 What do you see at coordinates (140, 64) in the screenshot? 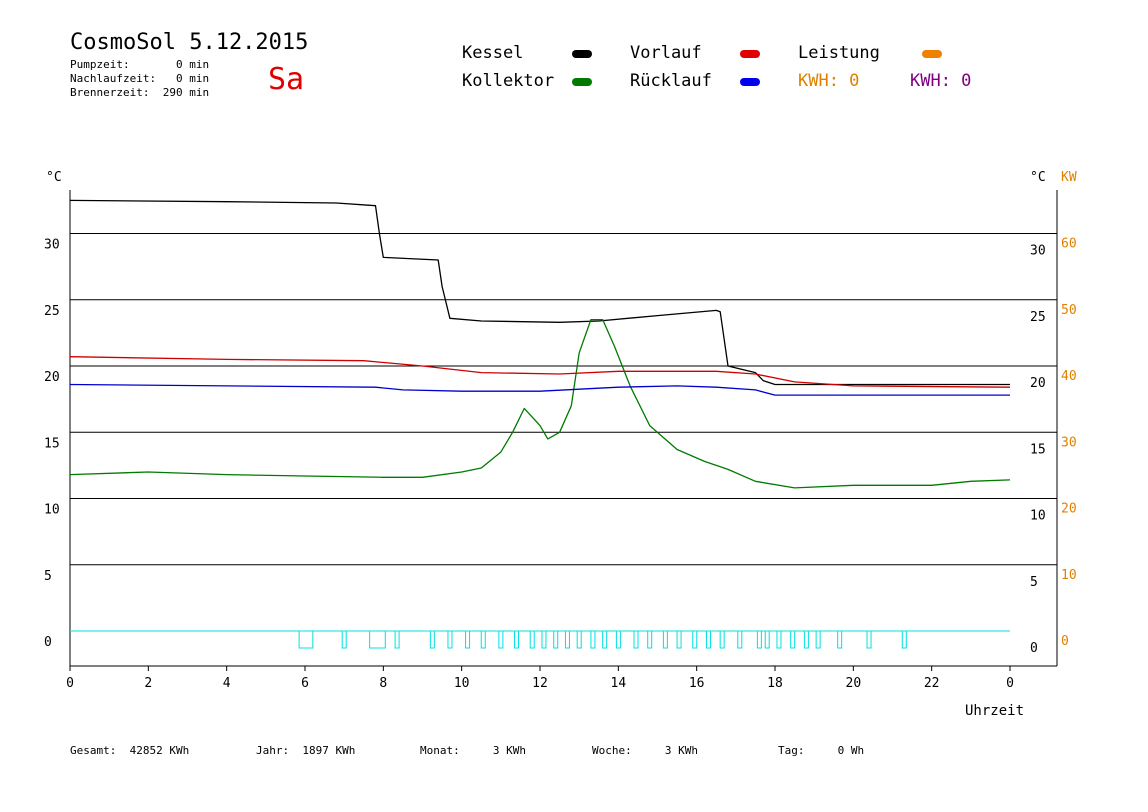
I see `pumpzeit-text: Pumpzeit: 0 min` at bounding box center [140, 64].